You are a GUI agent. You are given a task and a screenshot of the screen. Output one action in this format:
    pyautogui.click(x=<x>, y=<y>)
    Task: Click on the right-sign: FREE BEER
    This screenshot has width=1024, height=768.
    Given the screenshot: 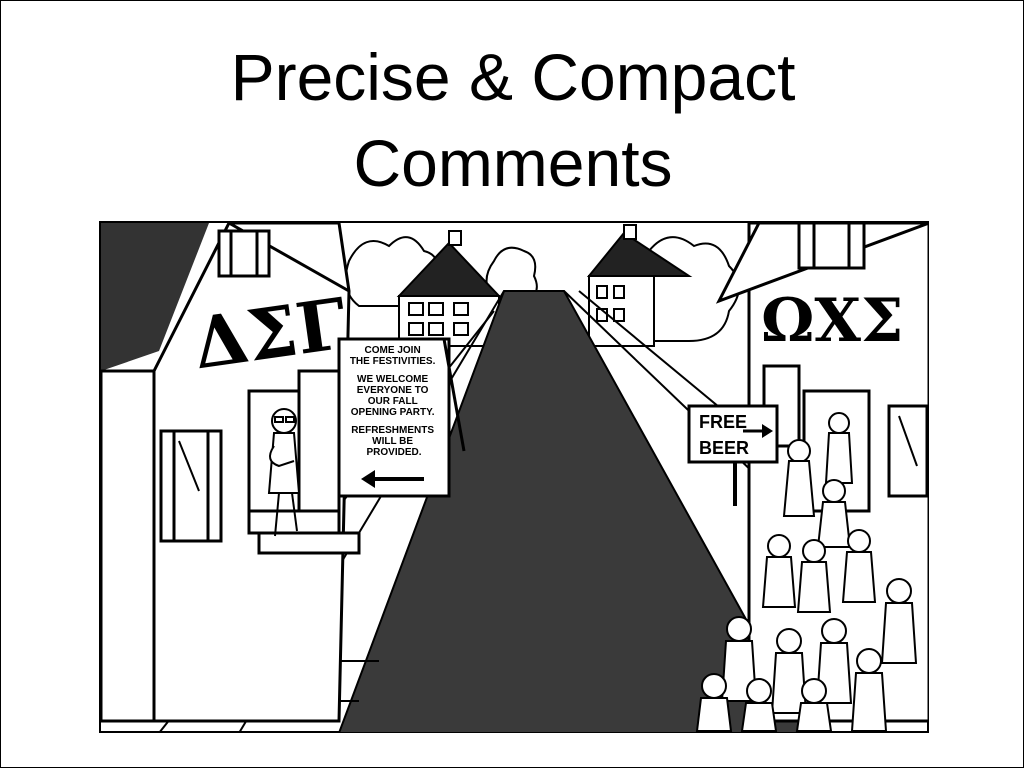 What is the action you would take?
    pyautogui.click(x=733, y=455)
    